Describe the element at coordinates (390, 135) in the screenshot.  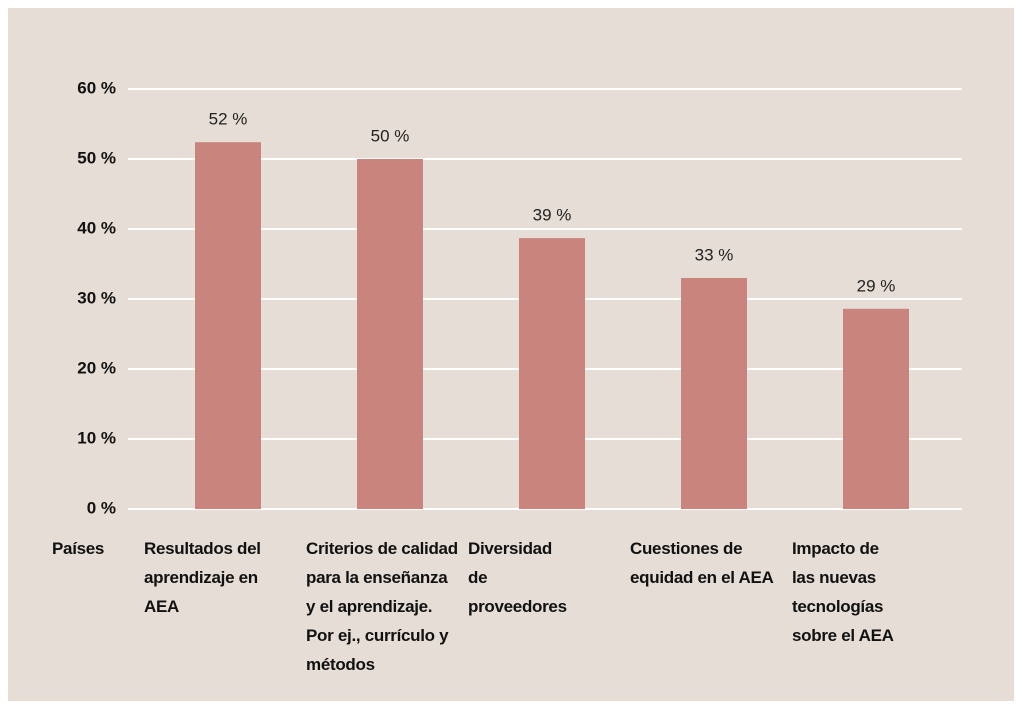
I see `data-label: 50 %` at that location.